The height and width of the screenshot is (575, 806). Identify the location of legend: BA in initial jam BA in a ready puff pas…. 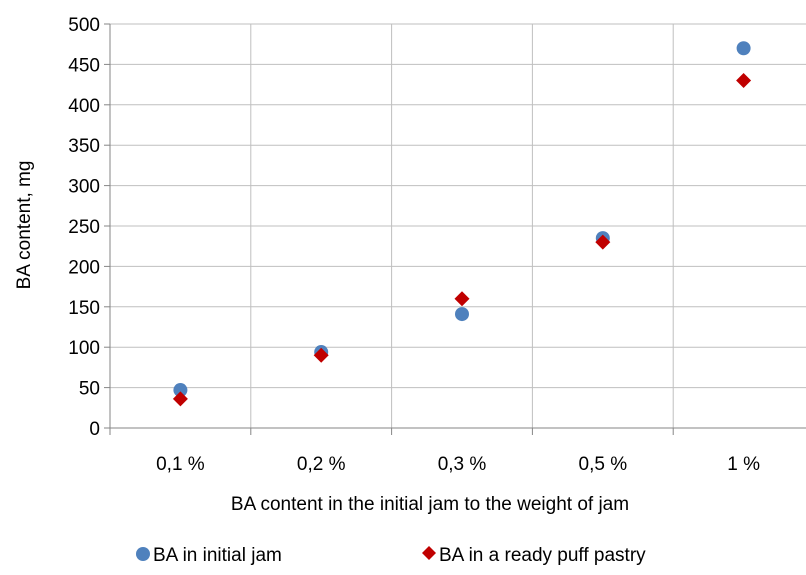
(391, 555).